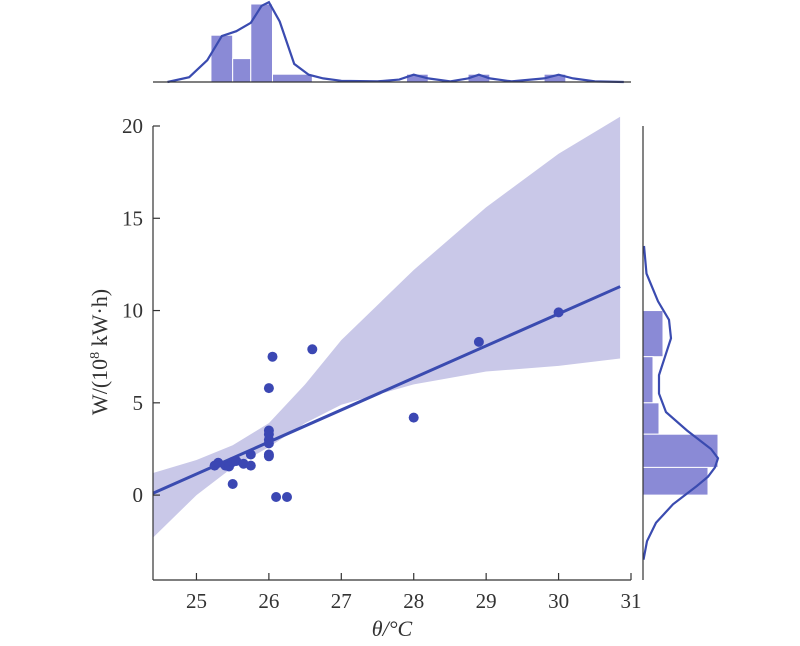 The width and height of the screenshot is (800, 646). Describe the element at coordinates (132, 218) in the screenshot. I see `y-tick-label: 15` at that location.